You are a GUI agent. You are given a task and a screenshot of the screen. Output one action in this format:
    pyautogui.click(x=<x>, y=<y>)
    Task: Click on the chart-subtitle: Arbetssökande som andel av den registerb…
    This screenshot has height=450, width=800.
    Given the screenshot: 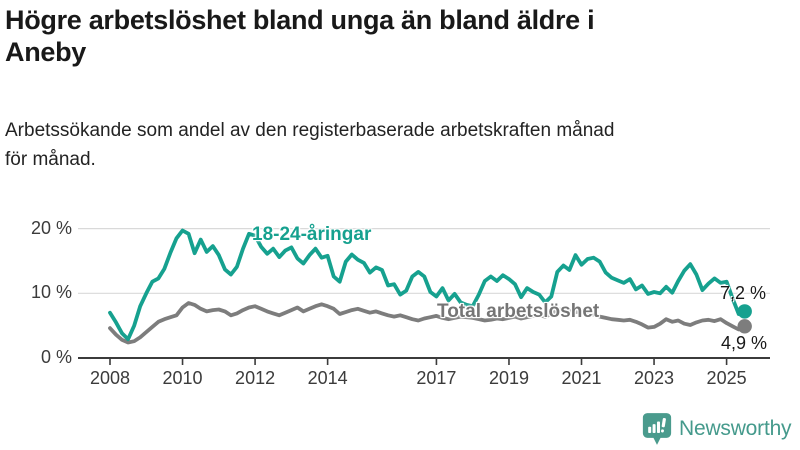 What is the action you would take?
    pyautogui.click(x=399, y=145)
    